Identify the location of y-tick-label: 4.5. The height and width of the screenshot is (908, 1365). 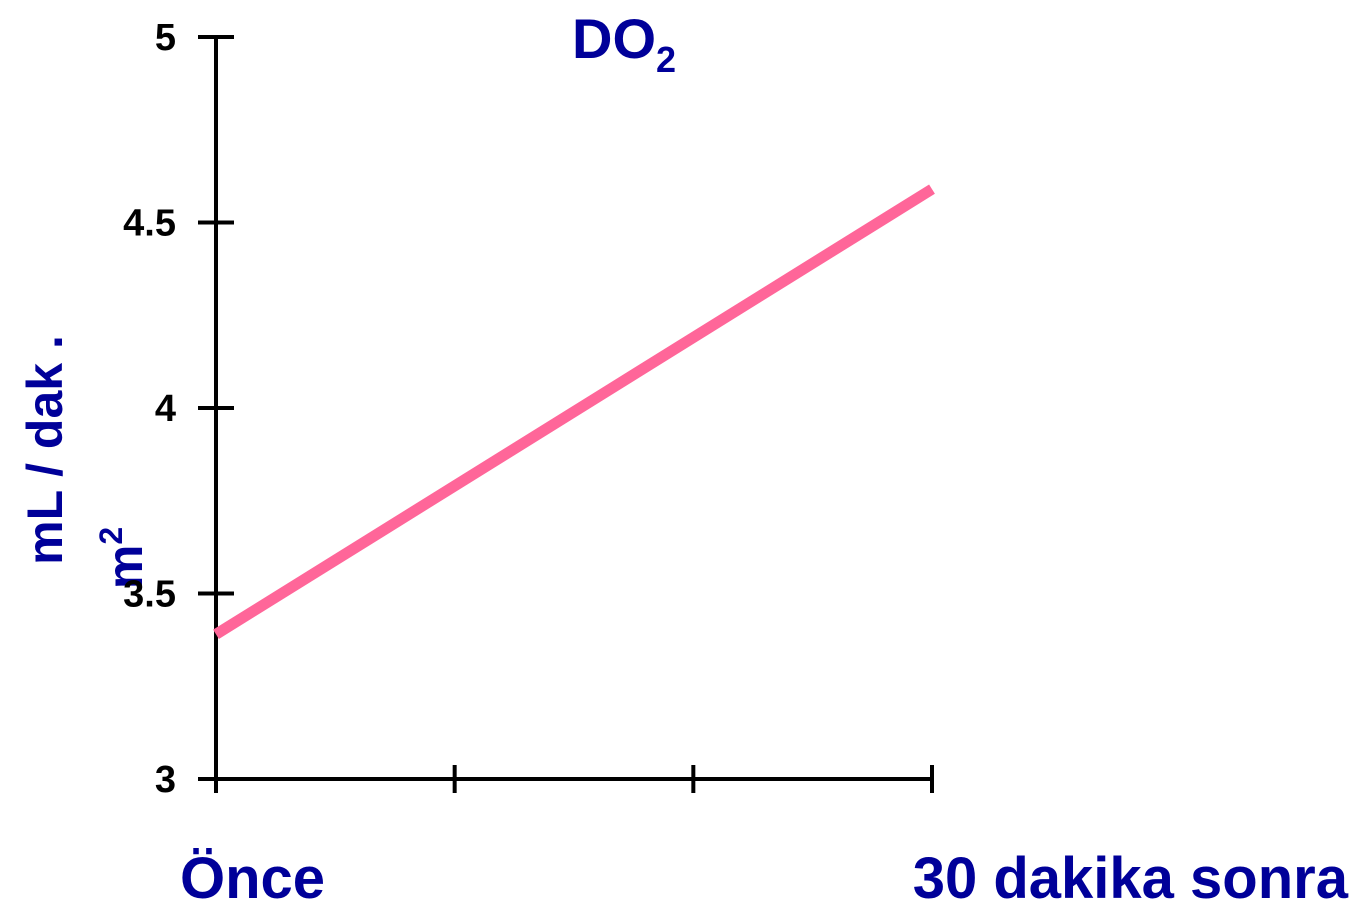
(149, 224).